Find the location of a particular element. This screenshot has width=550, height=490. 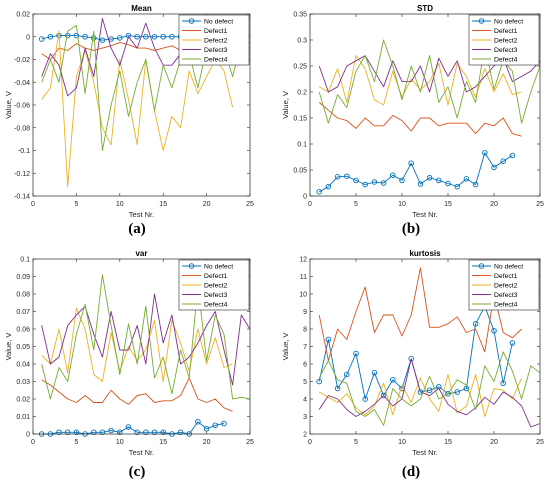

y-tick-label: 8 is located at coordinates (305, 330).